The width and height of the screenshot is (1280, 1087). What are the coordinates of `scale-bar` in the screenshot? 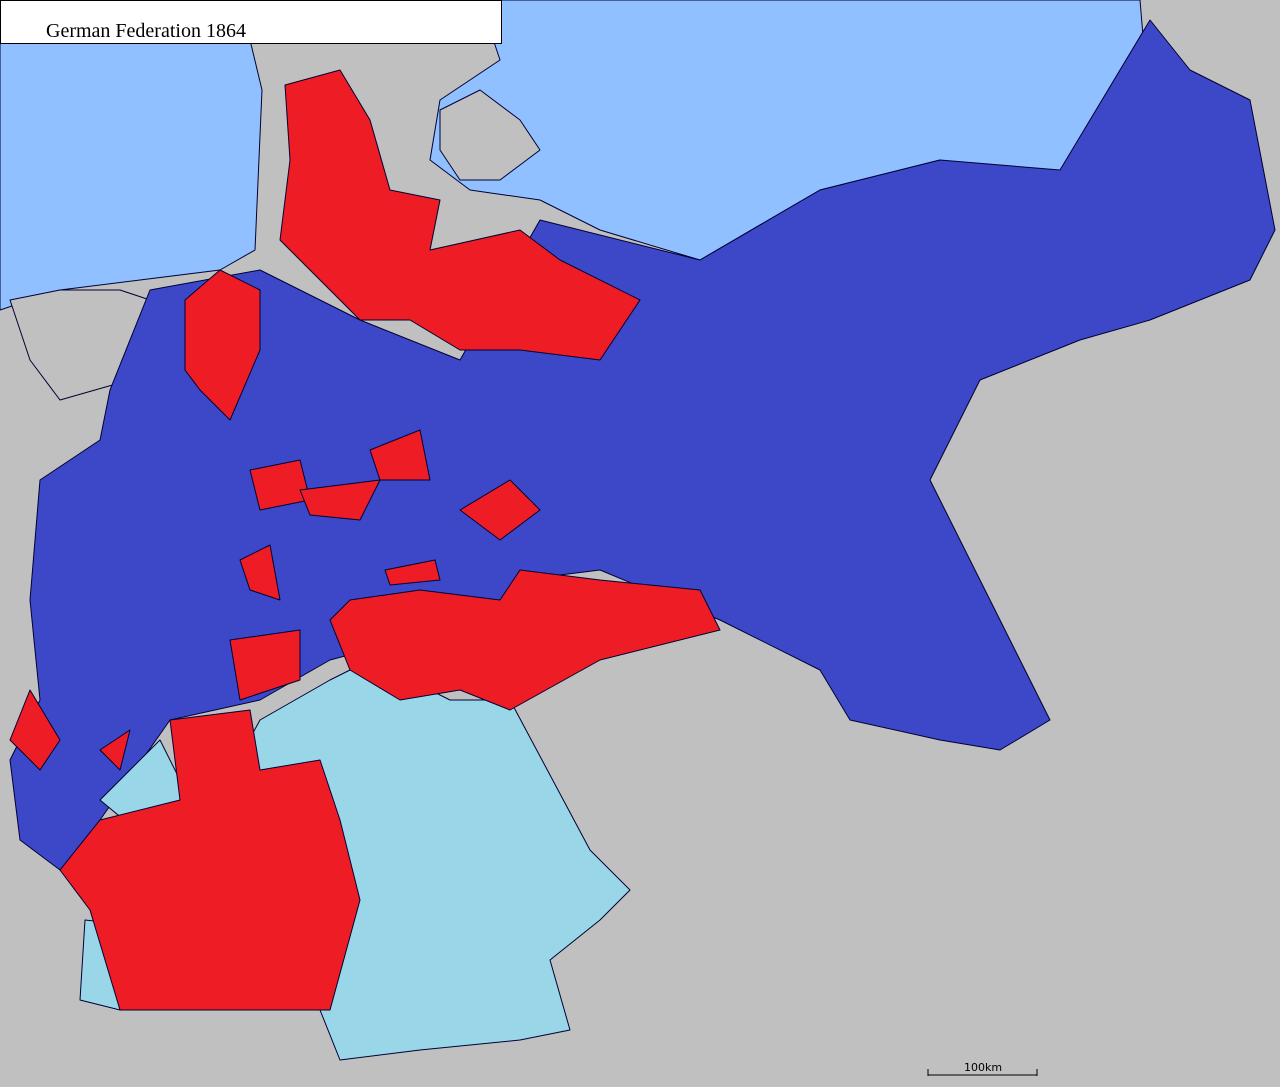 It's located at (982, 1072).